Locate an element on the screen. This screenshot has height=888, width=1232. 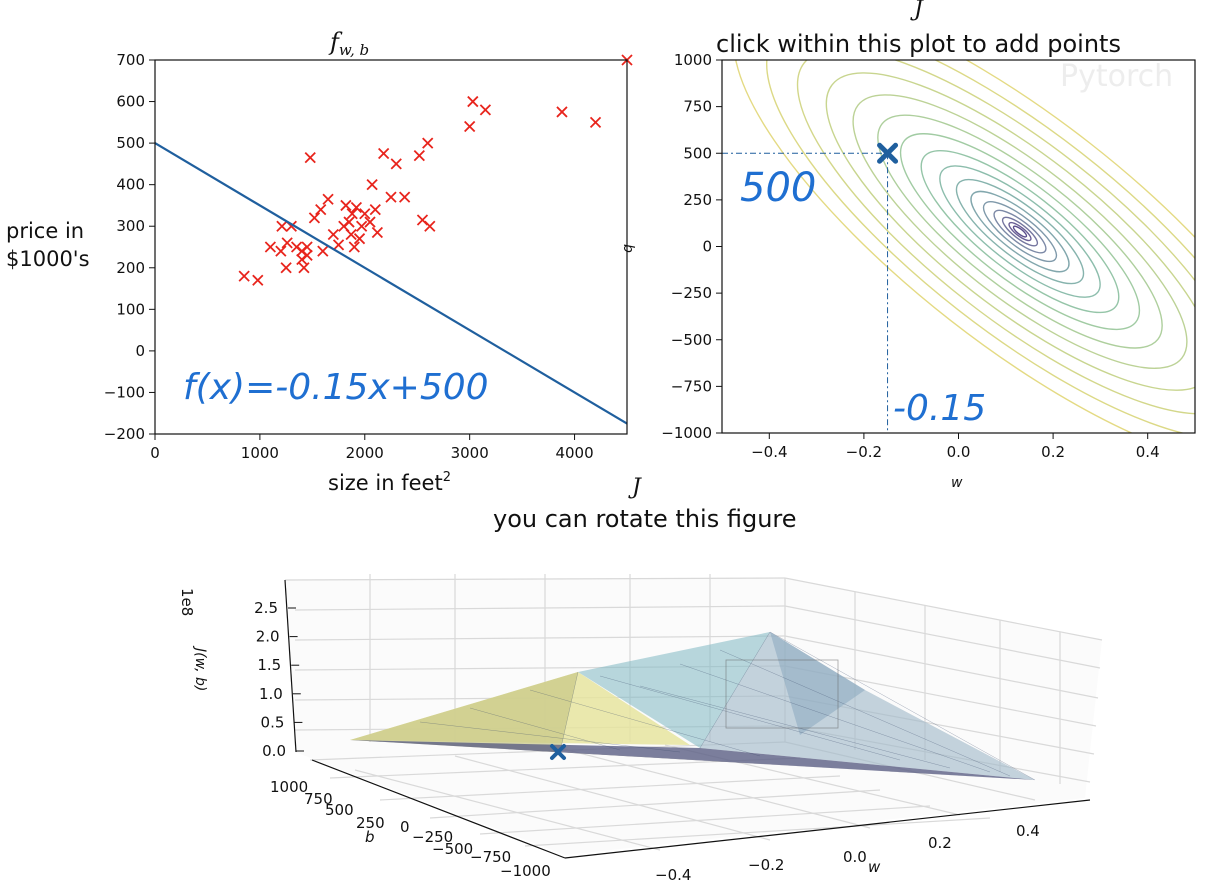
contour-xtick-label: 0.2 is located at coordinates (1053, 452).